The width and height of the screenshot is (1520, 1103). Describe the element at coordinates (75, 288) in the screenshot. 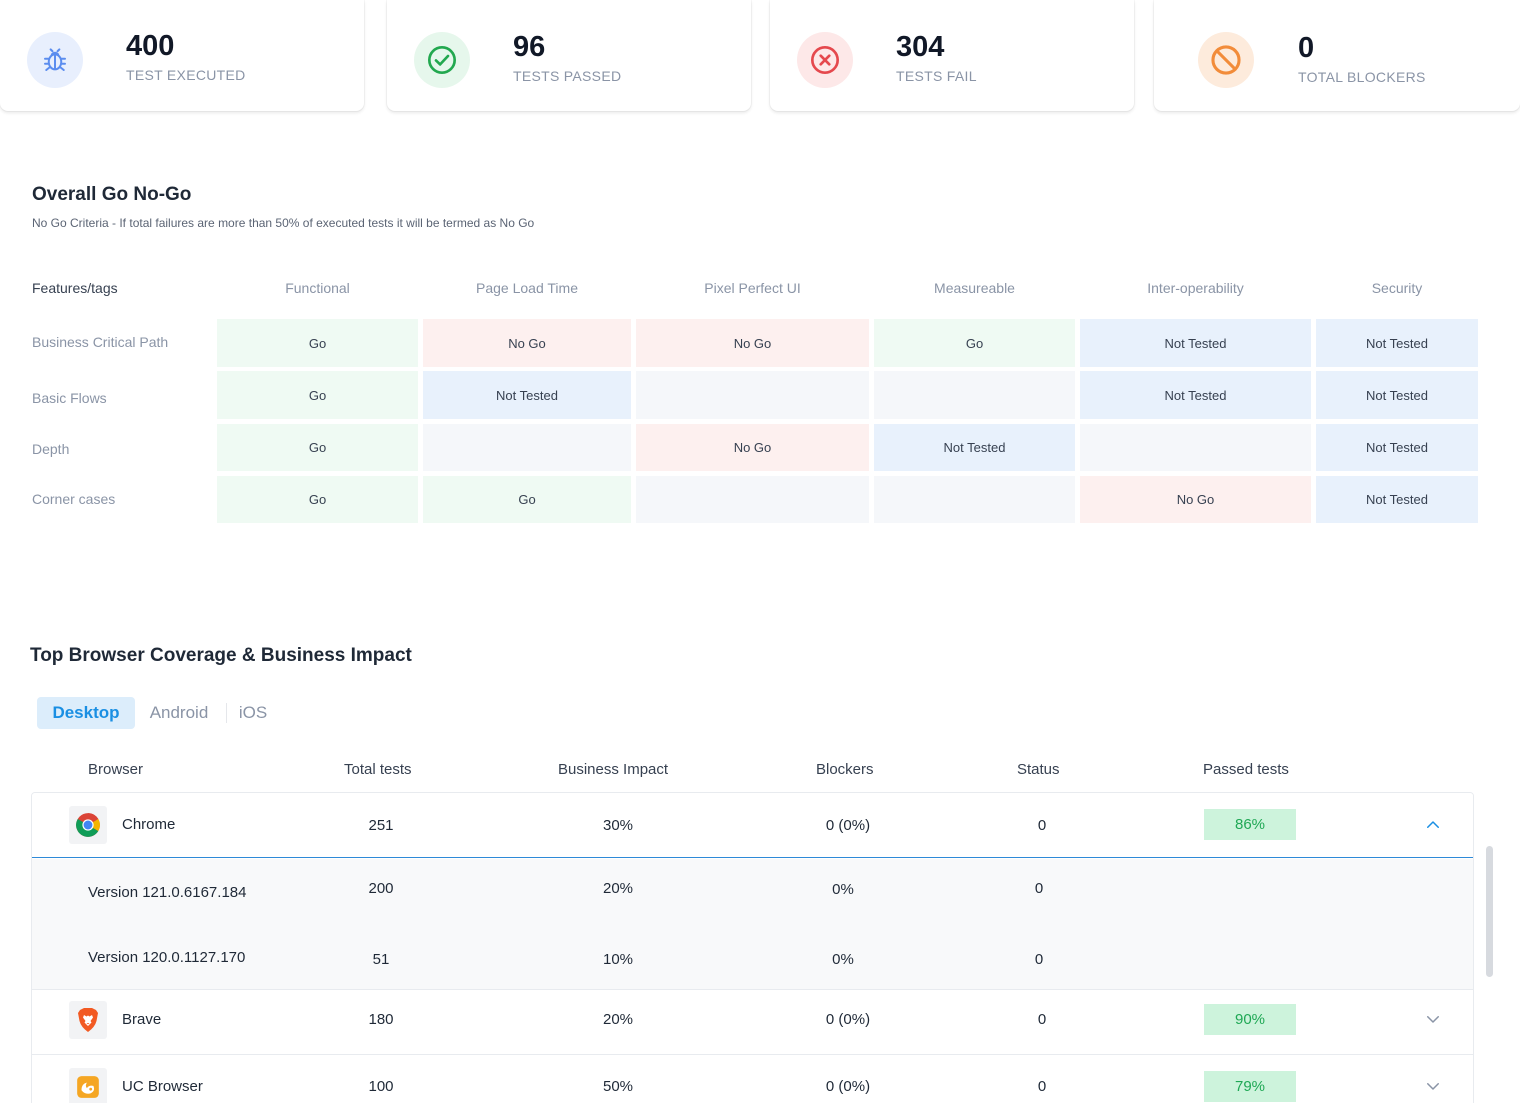

I see `header-features-tags: Features/tags` at that location.